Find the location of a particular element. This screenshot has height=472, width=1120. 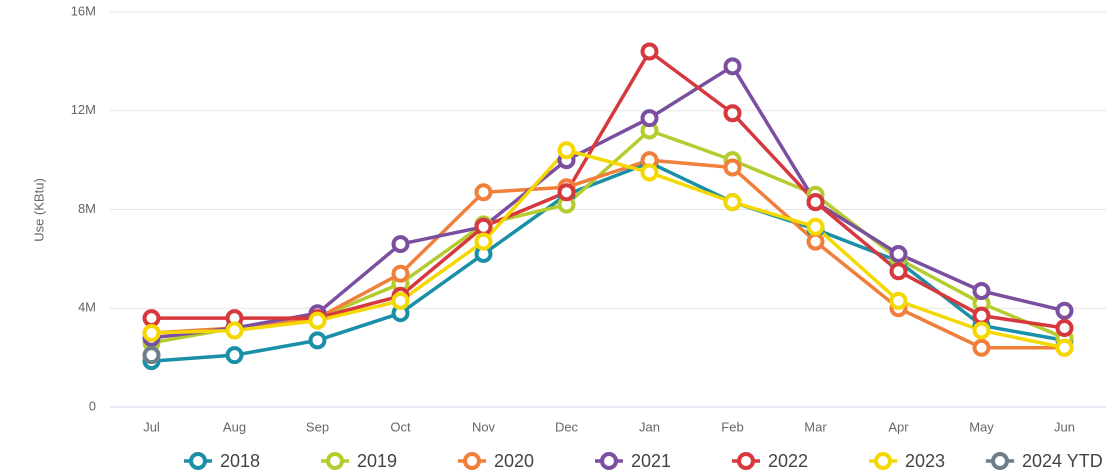

x-tick-label: Sep is located at coordinates (317, 426).